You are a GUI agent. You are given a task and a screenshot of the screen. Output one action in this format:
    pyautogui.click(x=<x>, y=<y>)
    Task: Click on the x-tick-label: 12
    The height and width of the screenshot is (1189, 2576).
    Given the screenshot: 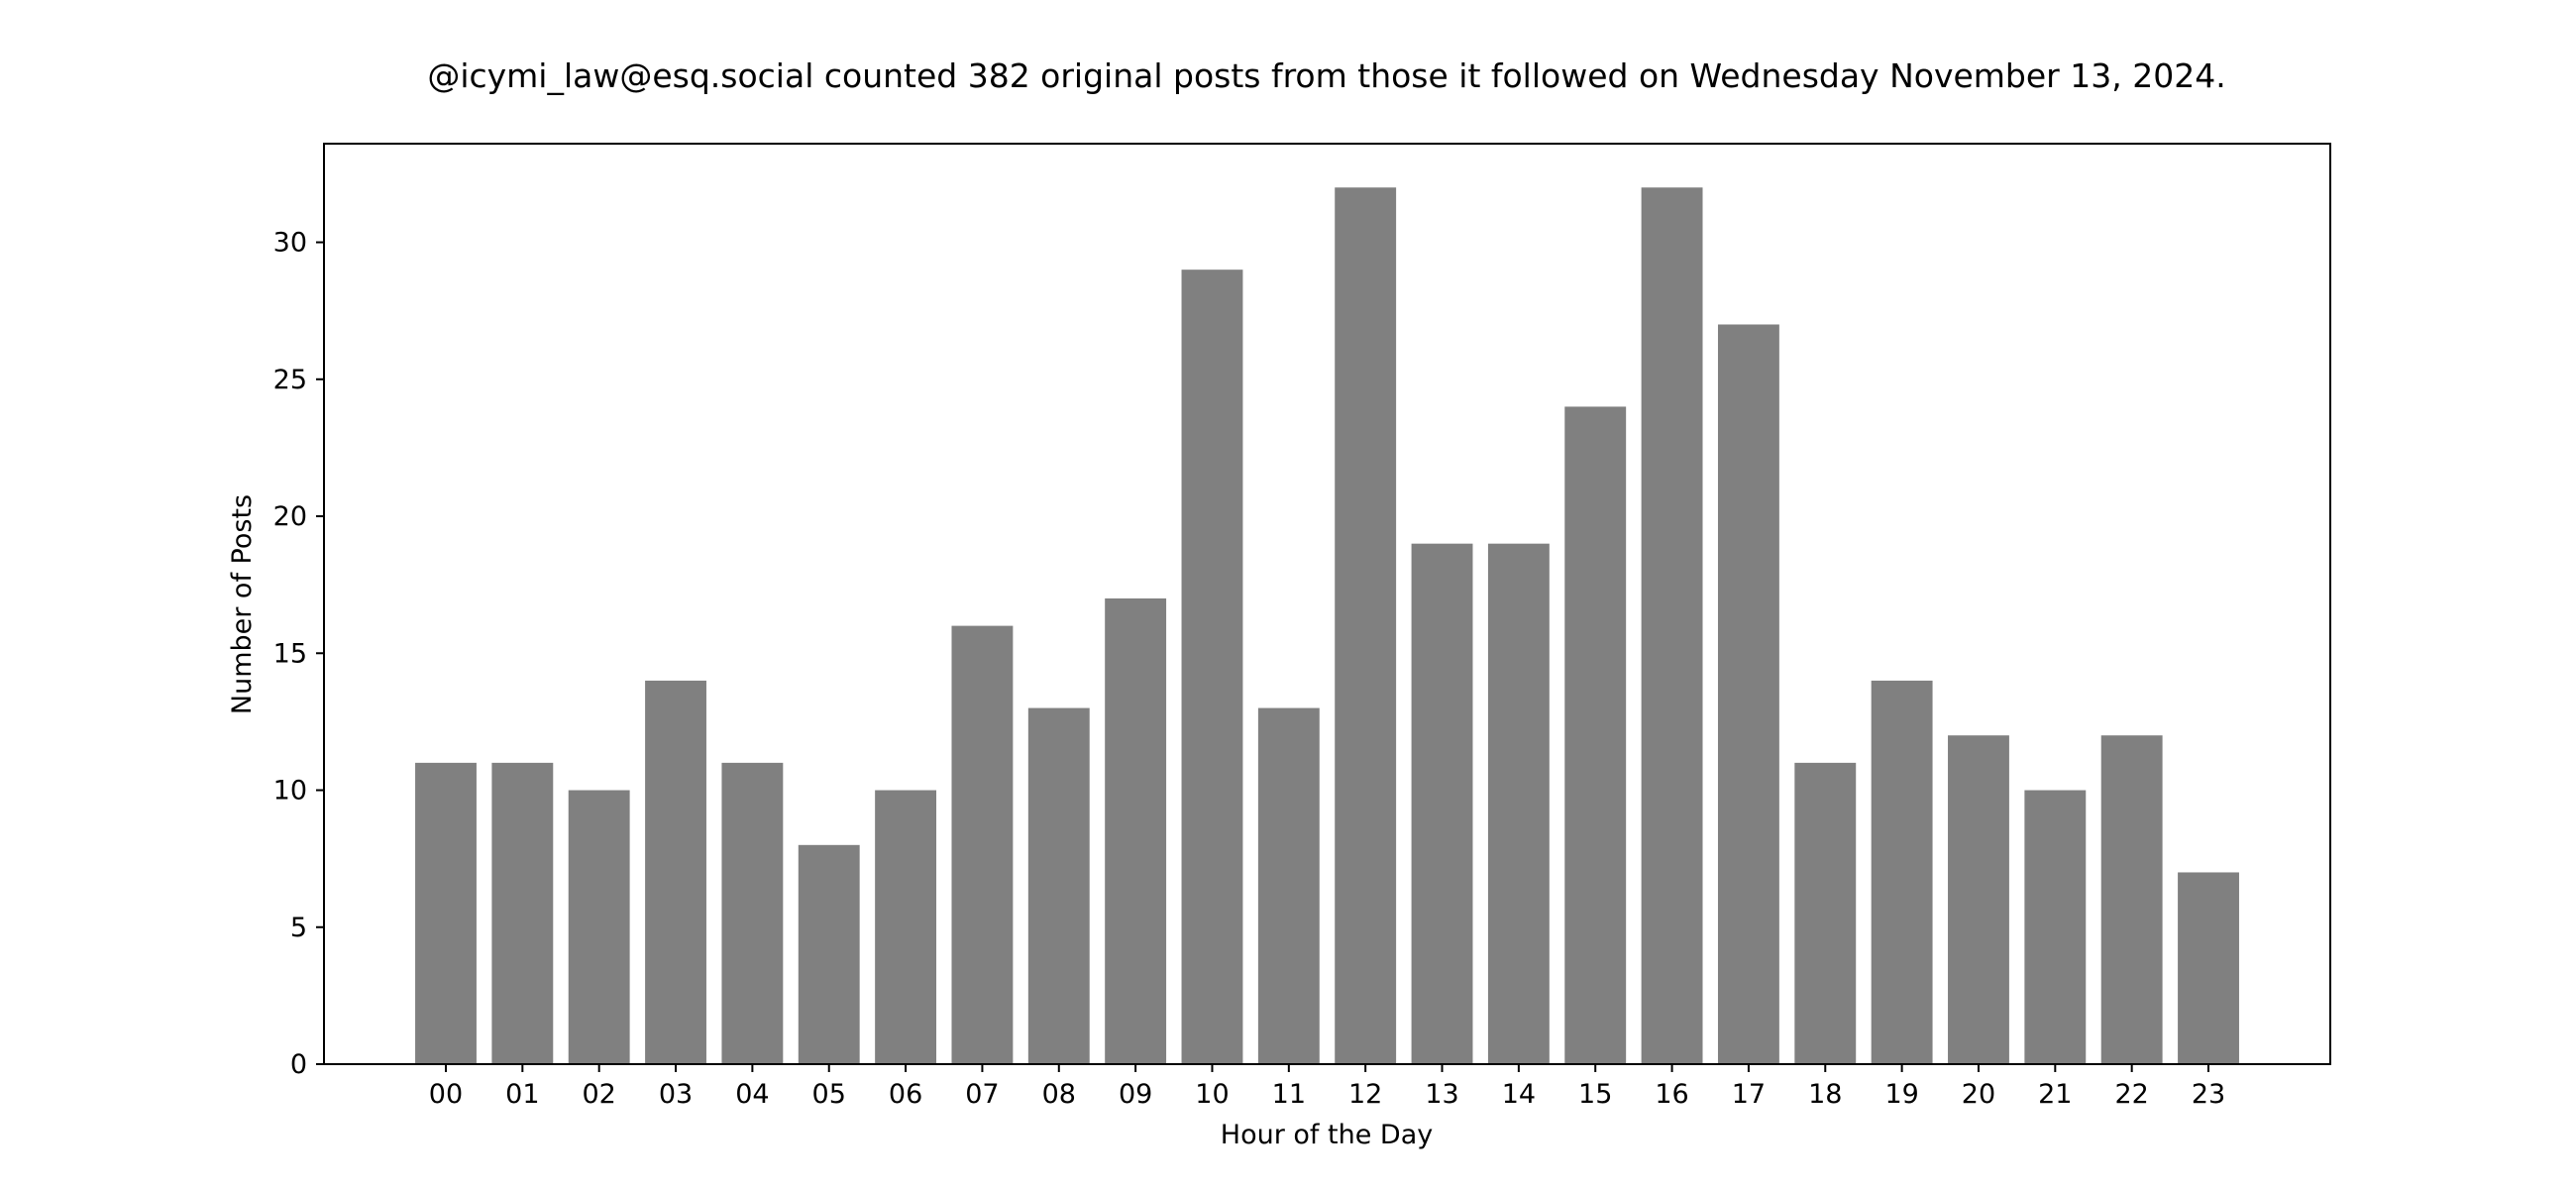 What is the action you would take?
    pyautogui.click(x=1365, y=1094)
    